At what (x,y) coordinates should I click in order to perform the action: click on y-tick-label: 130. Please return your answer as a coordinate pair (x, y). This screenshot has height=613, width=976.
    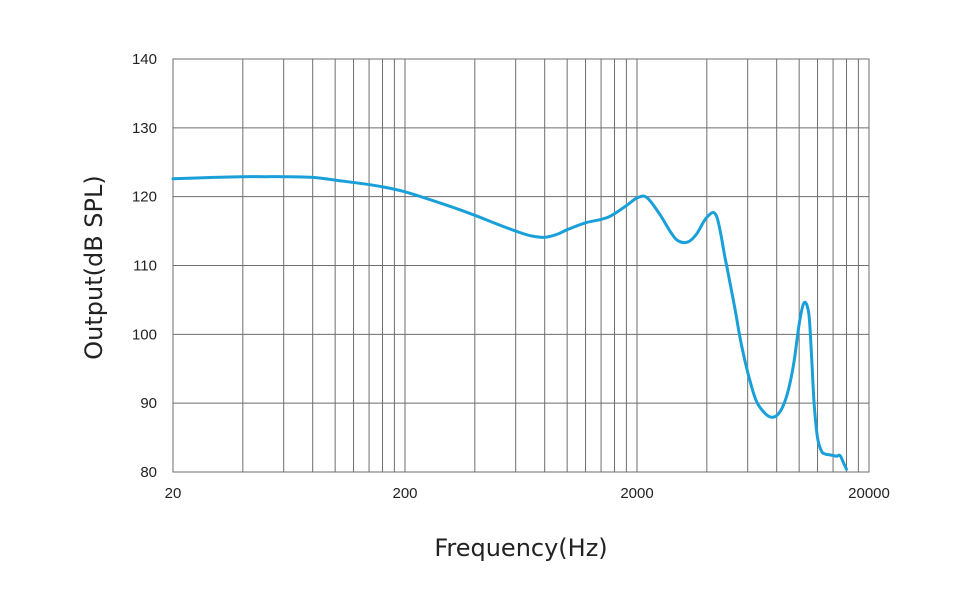
    Looking at the image, I should click on (144, 128).